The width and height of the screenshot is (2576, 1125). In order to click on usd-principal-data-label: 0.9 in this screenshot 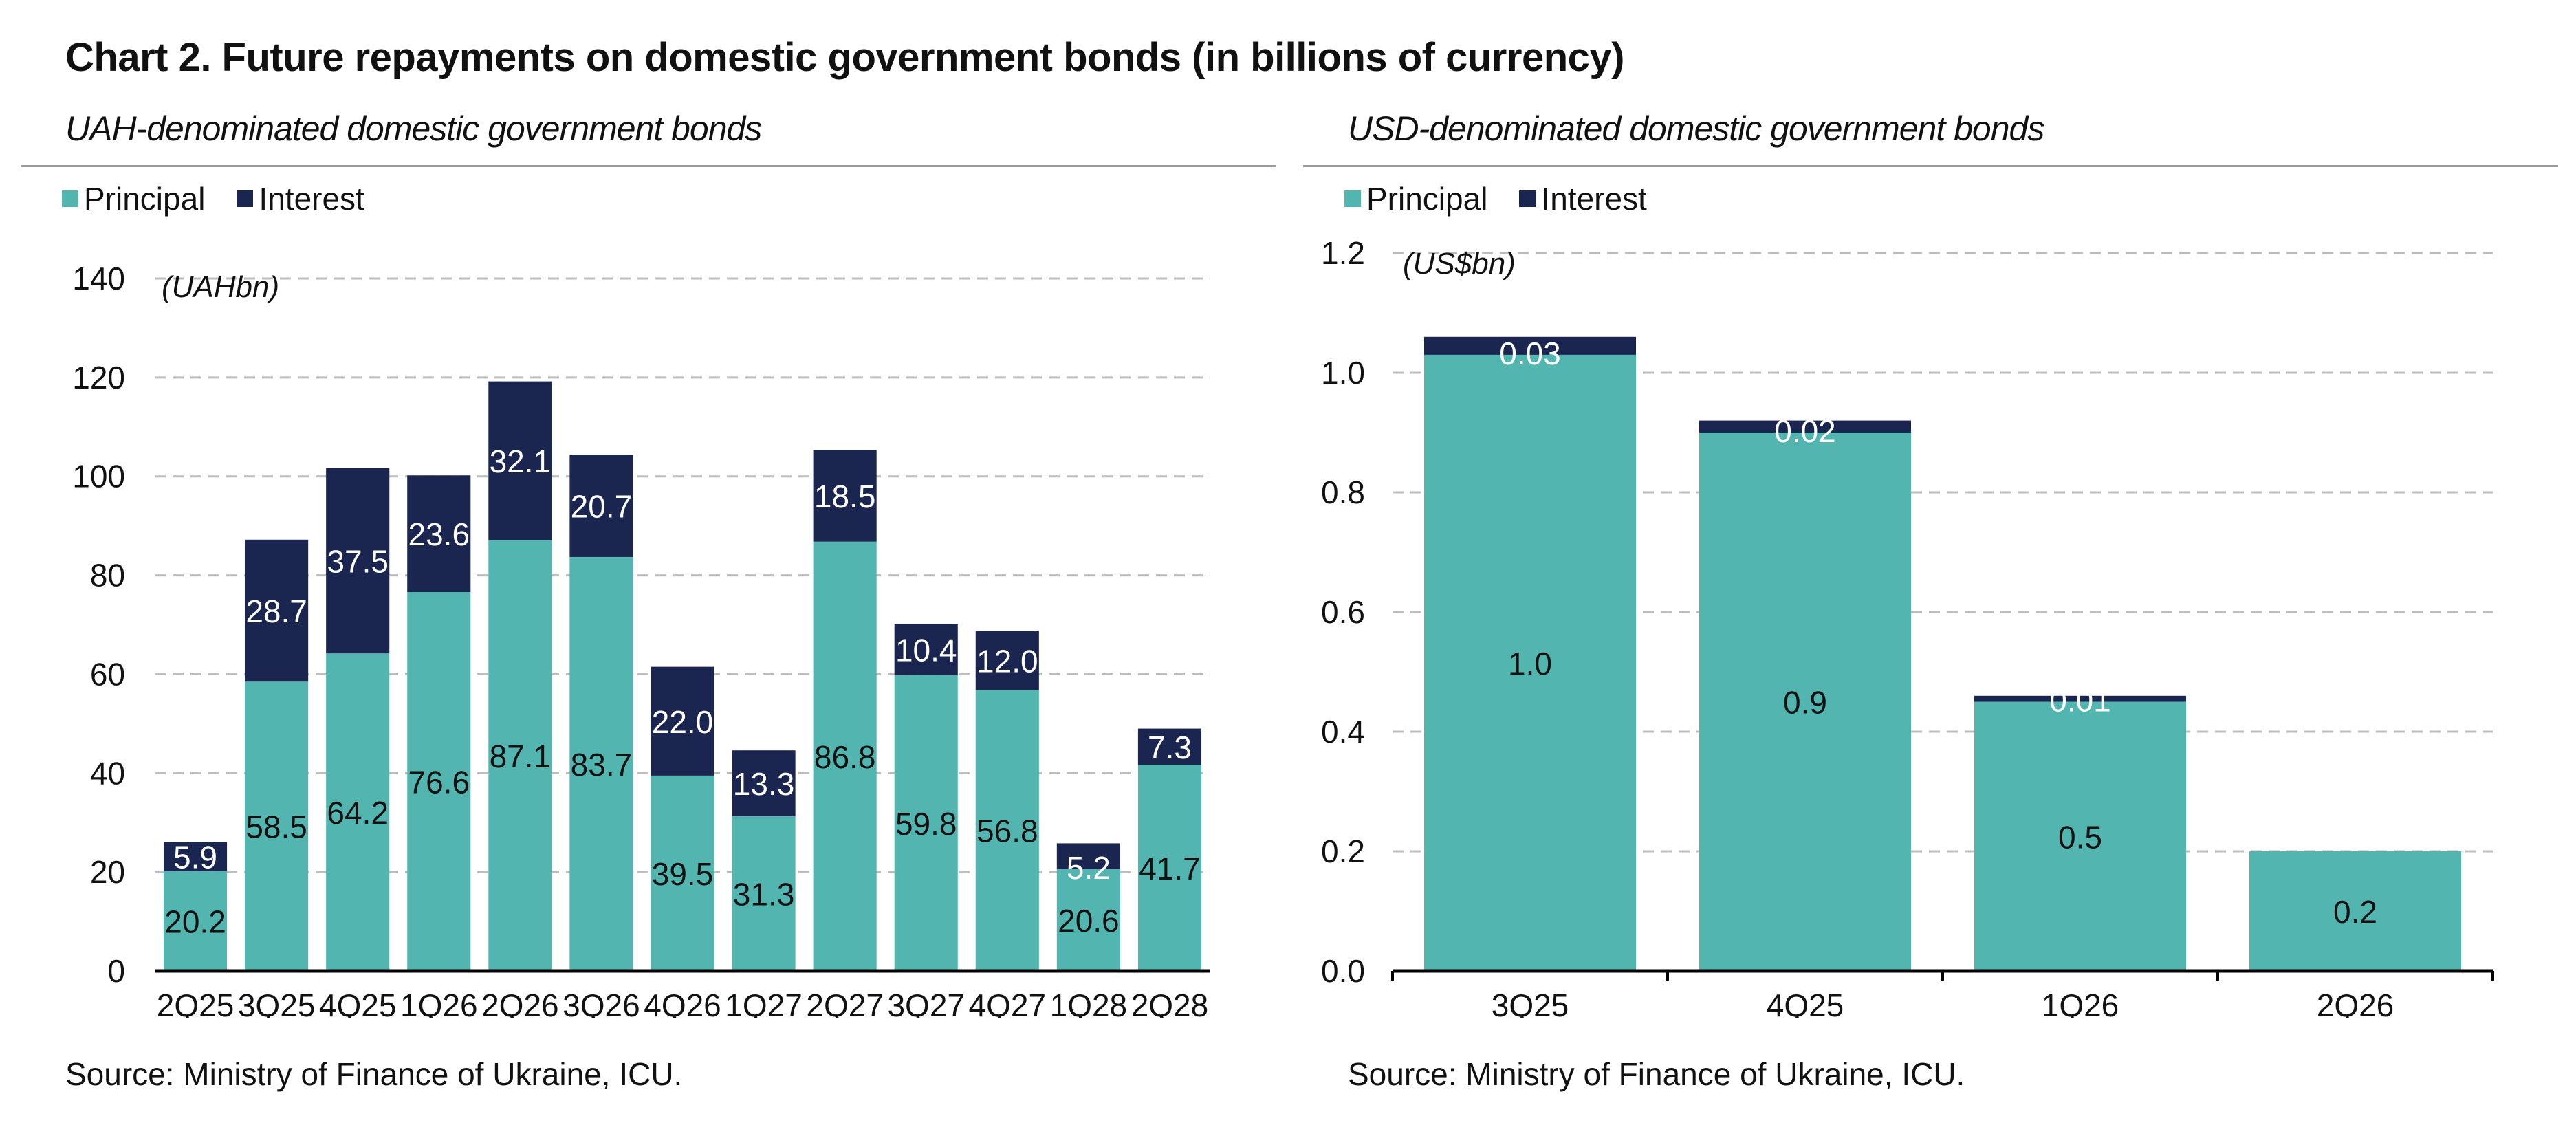, I will do `click(1805, 703)`.